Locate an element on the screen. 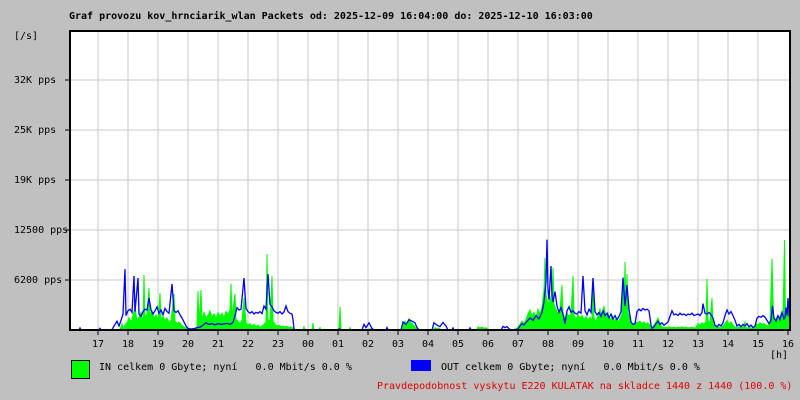 Image resolution: width=800 pixels, height=400 pixels. x-tick-label: 21 is located at coordinates (218, 344).